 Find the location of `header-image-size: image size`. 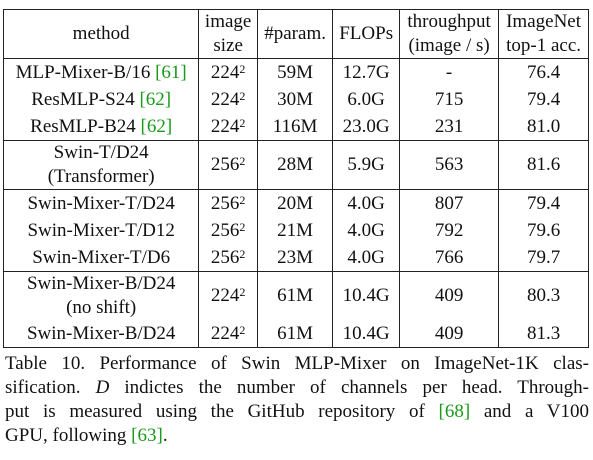

header-image-size: image size is located at coordinates (228, 34).